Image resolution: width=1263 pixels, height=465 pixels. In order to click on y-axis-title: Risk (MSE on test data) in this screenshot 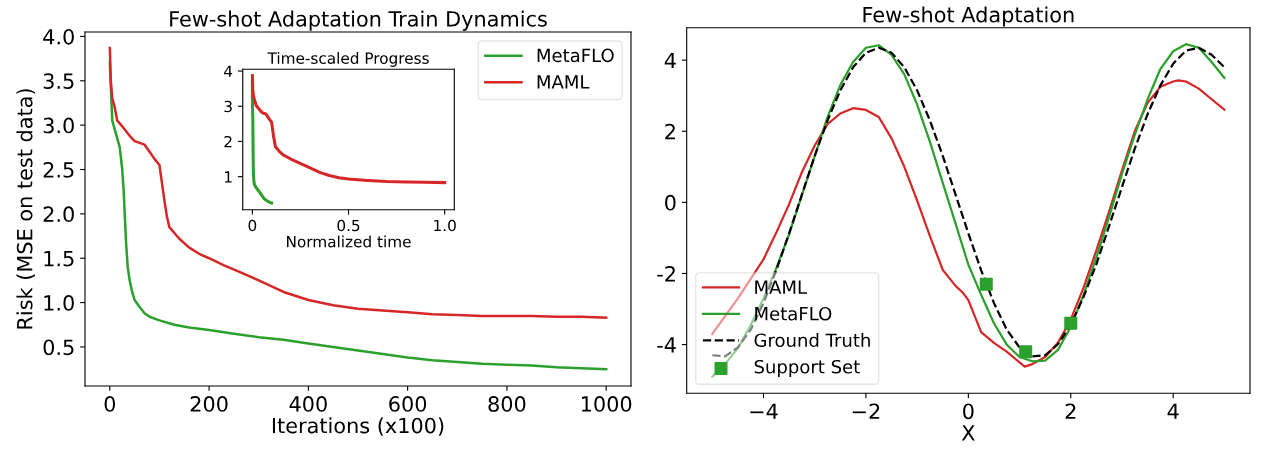, I will do `click(26, 209)`.